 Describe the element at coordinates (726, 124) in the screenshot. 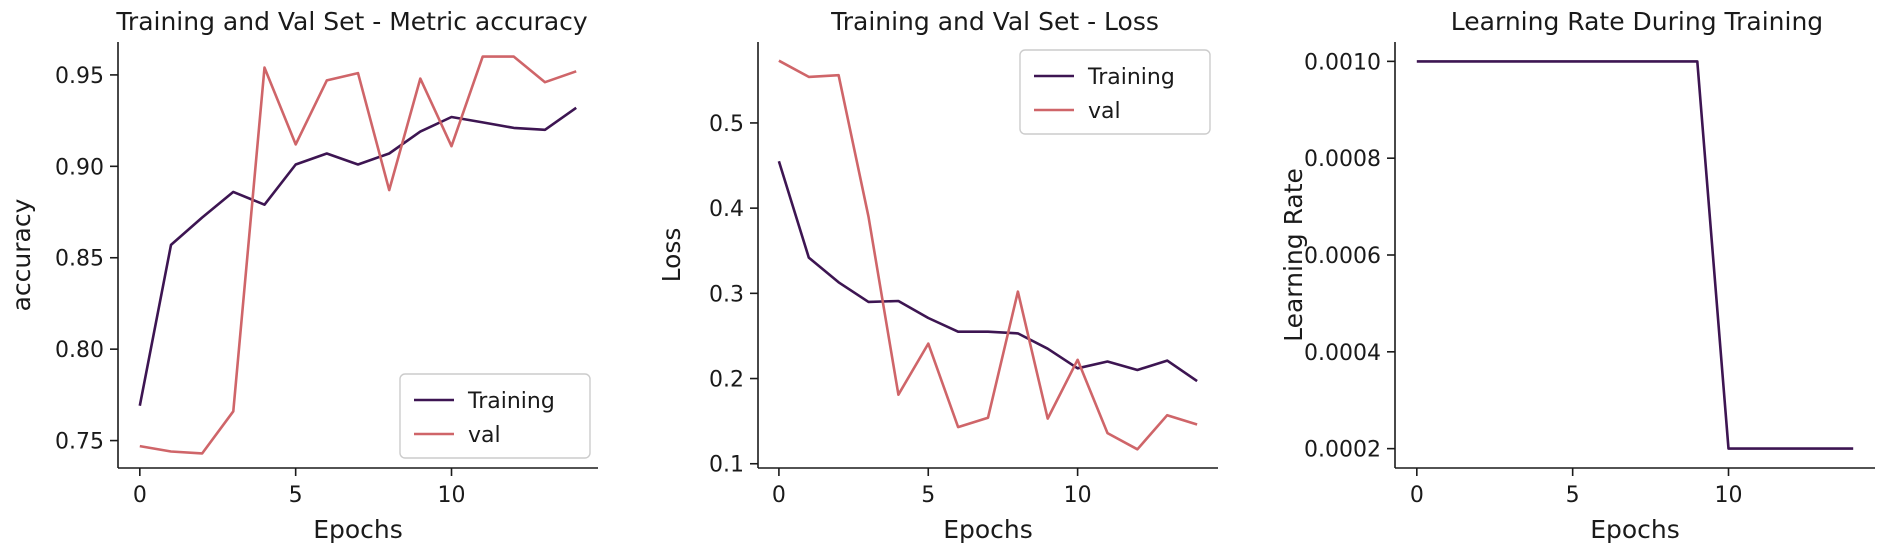

I see `y-tick-label: 0.5` at that location.